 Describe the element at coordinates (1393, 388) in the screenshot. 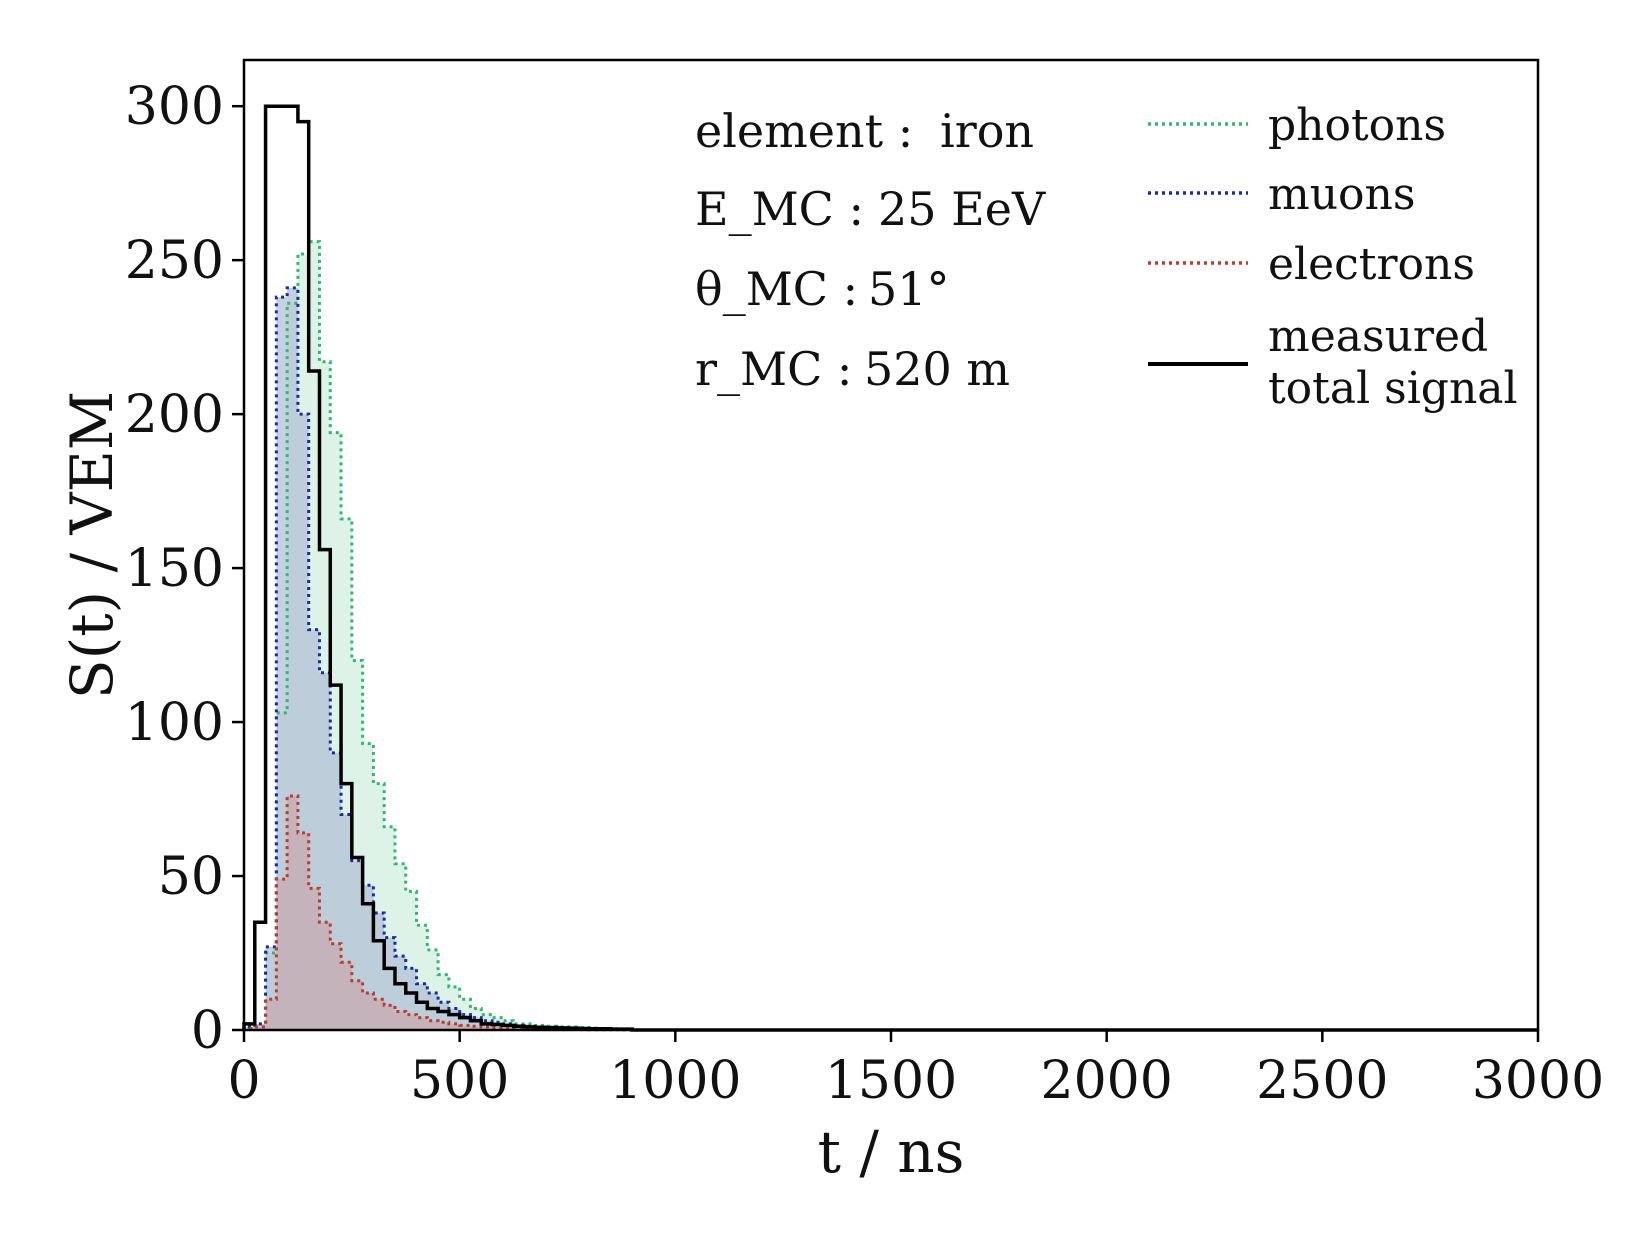

I see `legend-label-total-line2: total signal` at that location.